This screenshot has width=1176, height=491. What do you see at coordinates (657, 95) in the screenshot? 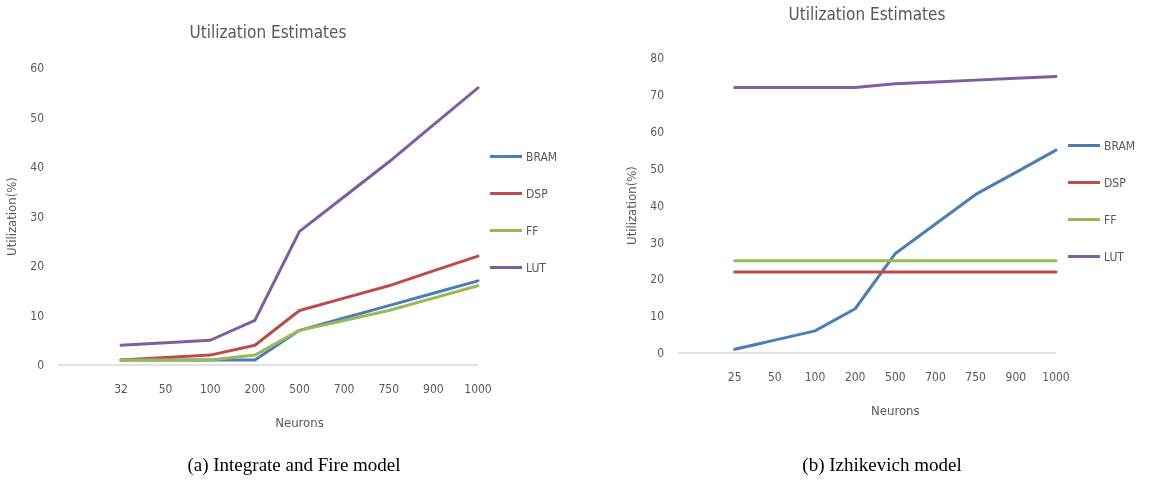
I see `y-tick-label: 70` at bounding box center [657, 95].